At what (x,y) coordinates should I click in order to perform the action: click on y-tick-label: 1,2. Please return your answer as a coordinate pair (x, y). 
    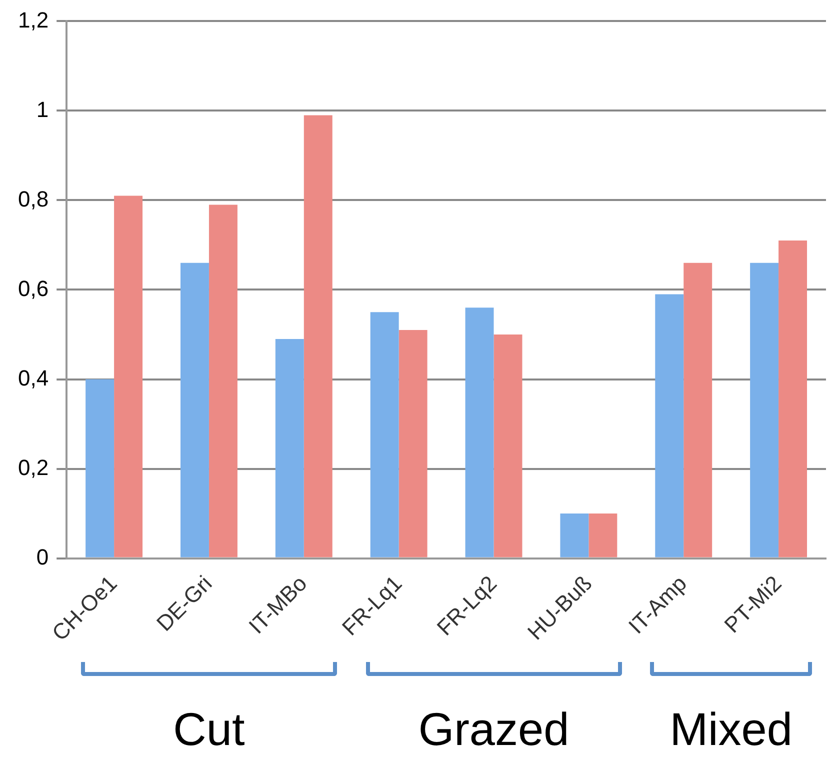
    Looking at the image, I should click on (33, 19).